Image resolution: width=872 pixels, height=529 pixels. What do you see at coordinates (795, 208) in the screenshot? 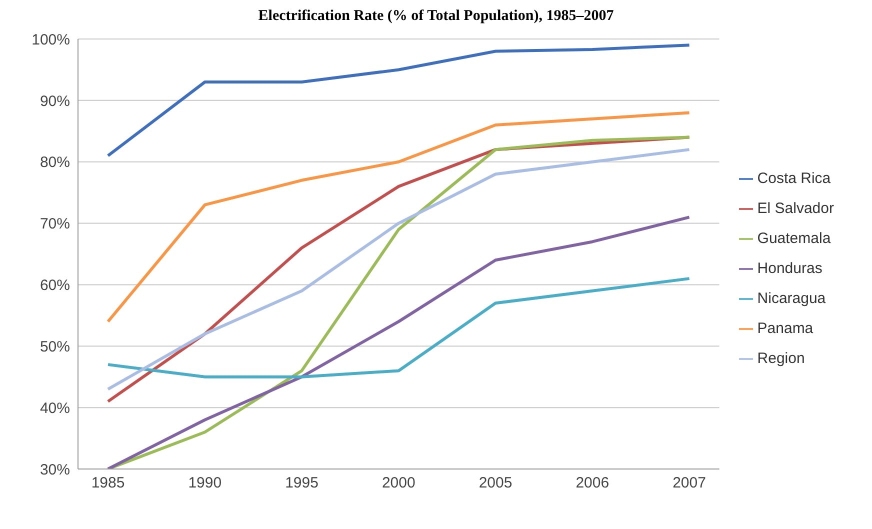
I see `legend-label: El Salvador` at bounding box center [795, 208].